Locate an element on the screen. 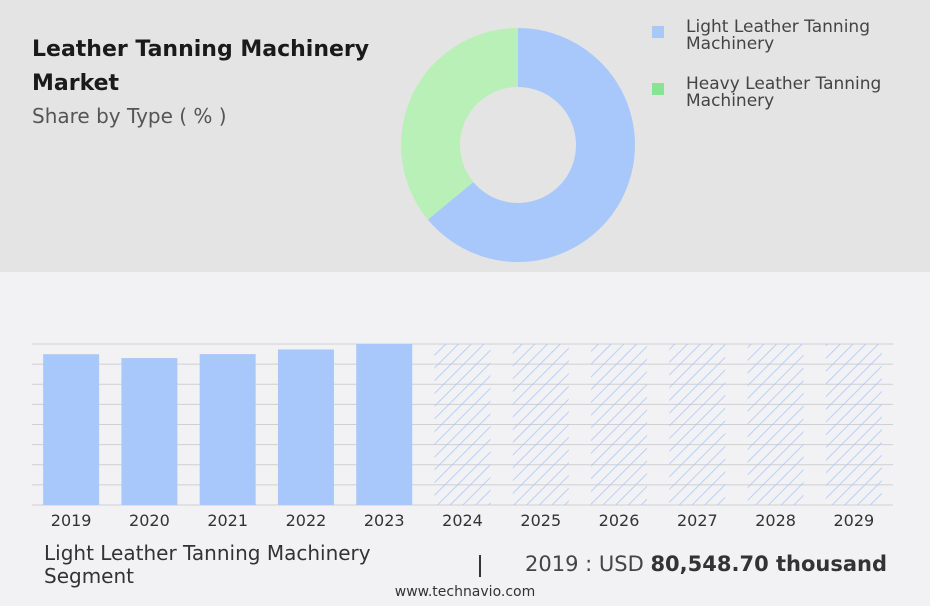  bar-2027 is located at coordinates (697, 424).